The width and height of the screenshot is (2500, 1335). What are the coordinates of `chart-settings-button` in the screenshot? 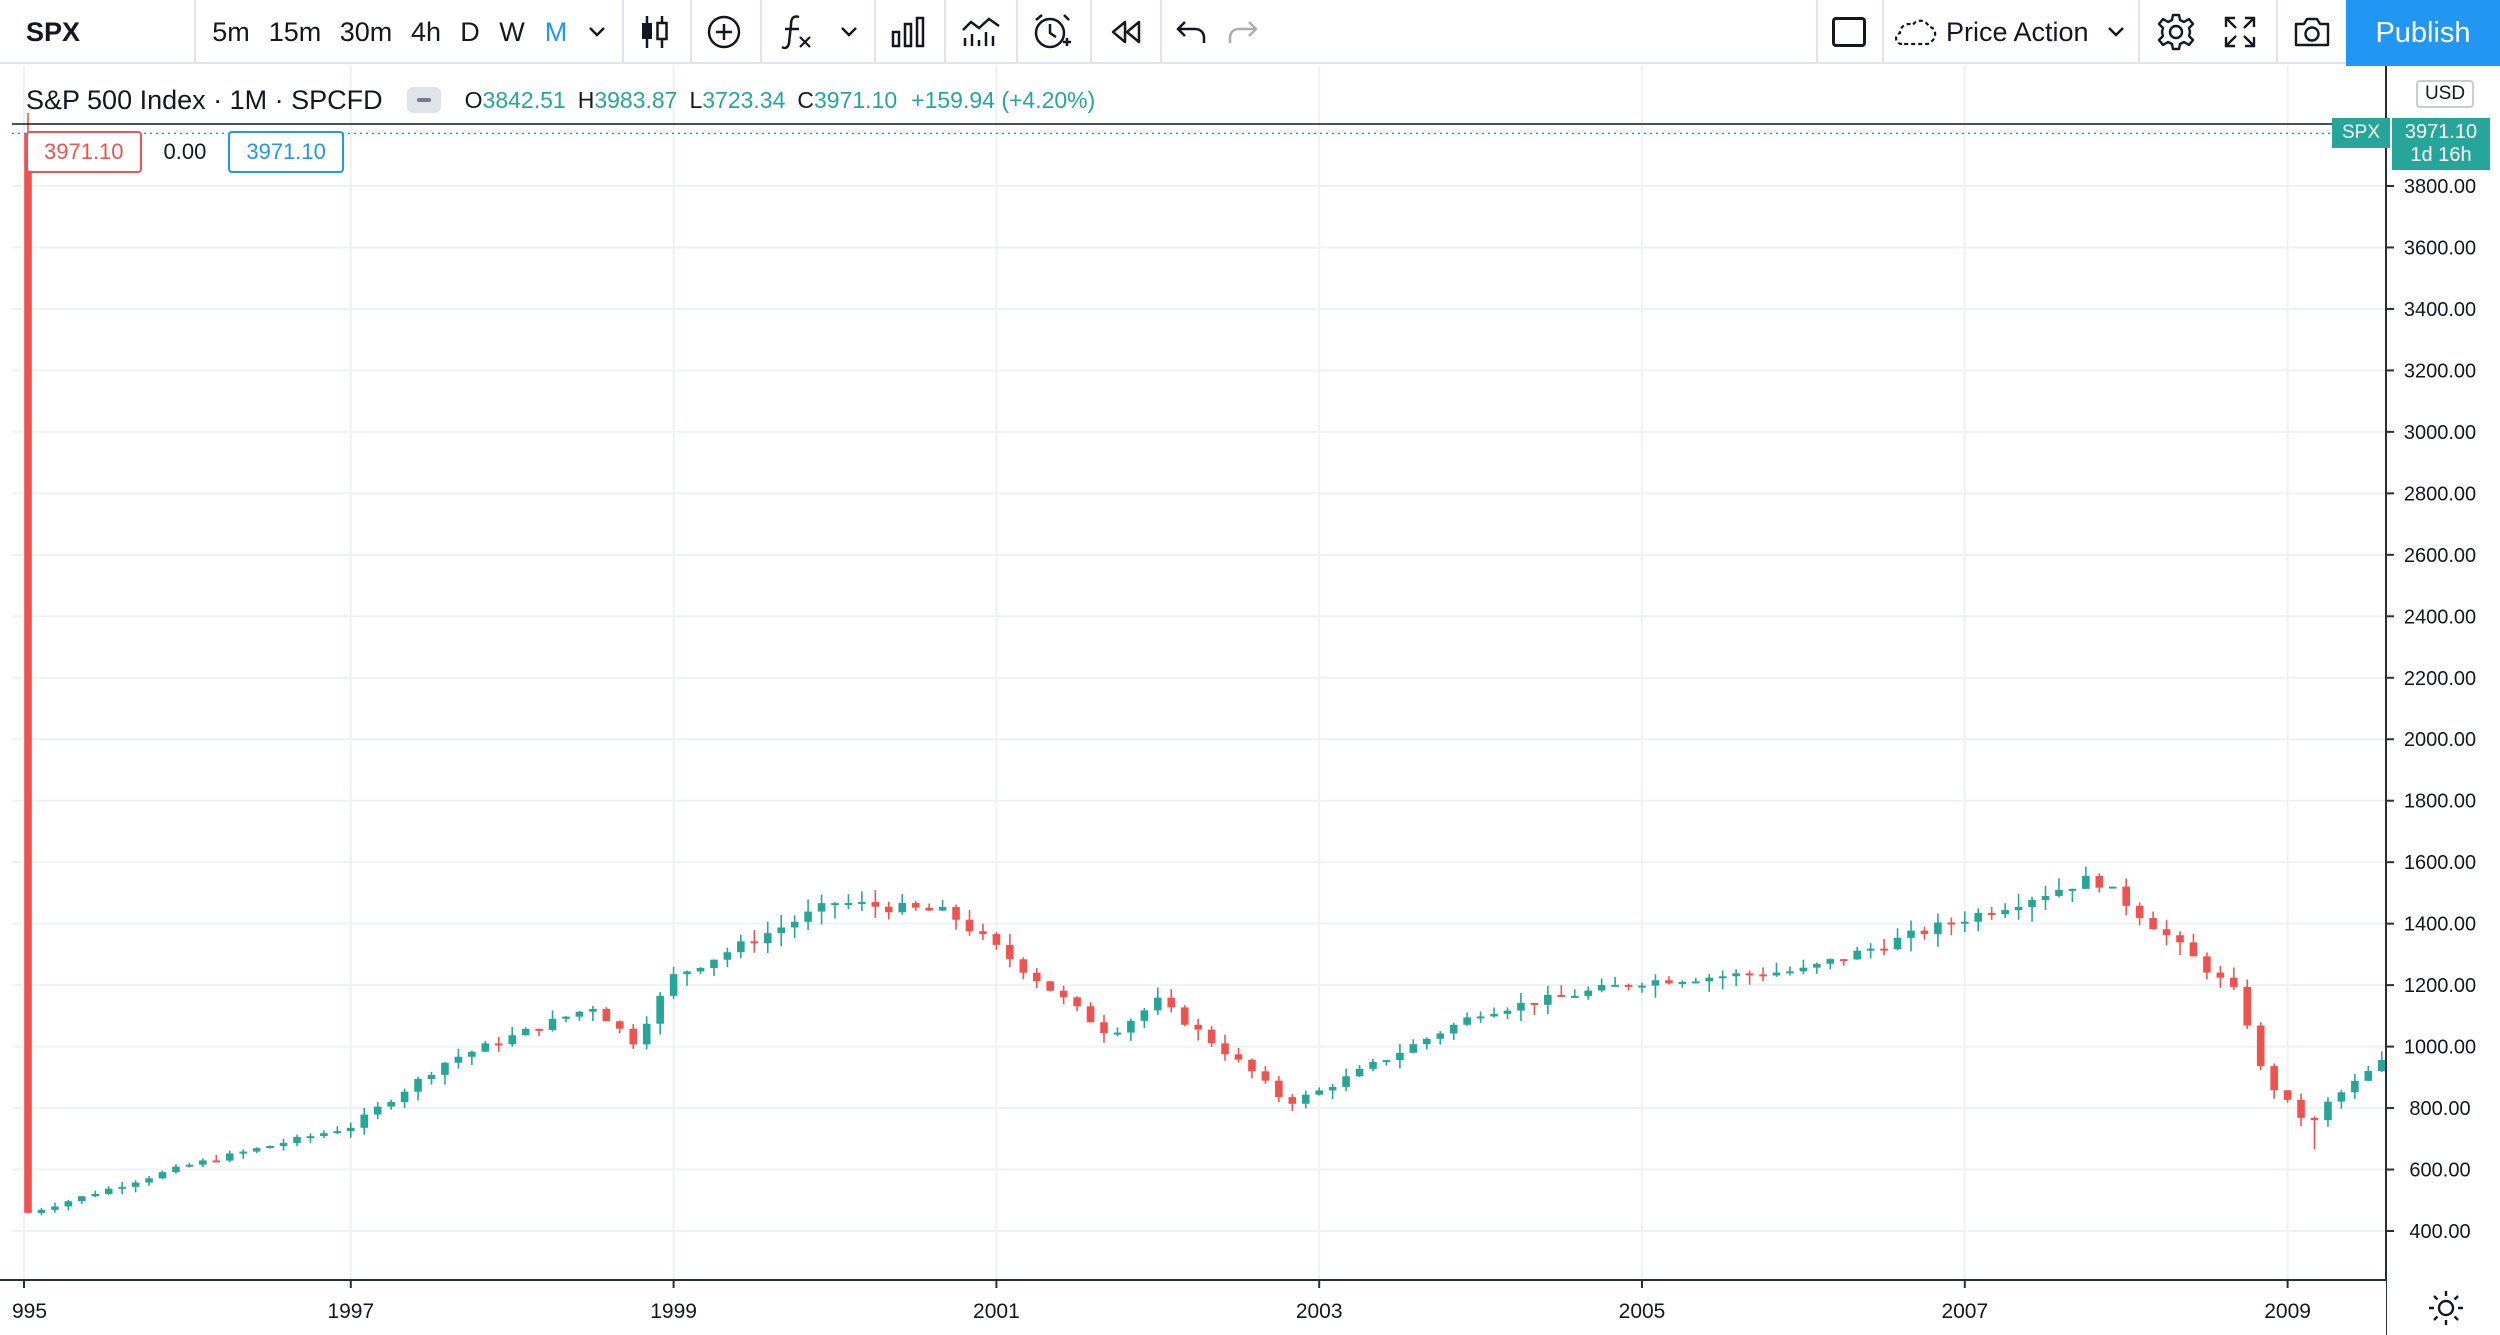 It's located at (2446, 1308).